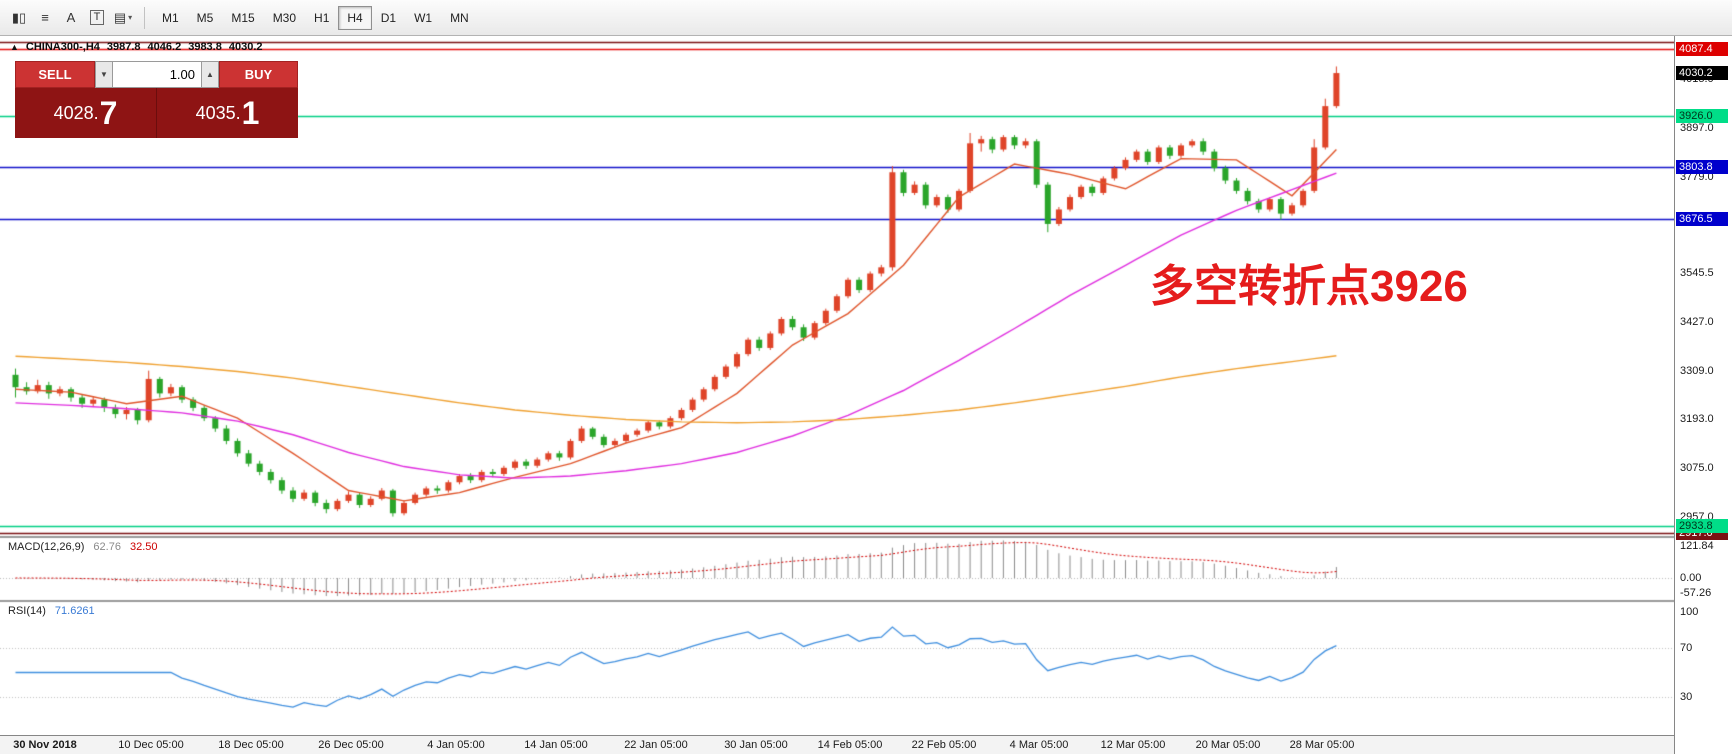 Image resolution: width=1732 pixels, height=754 pixels. What do you see at coordinates (205, 47) in the screenshot?
I see `low-value: 3983.8` at bounding box center [205, 47].